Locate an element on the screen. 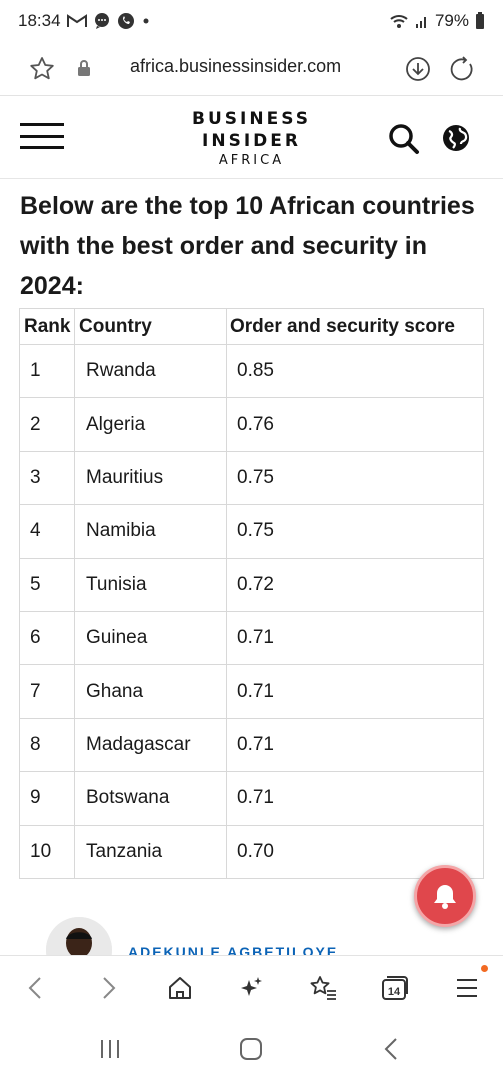  site-header: BUSINESS INSIDER AFRICA is located at coordinates (251, 138).